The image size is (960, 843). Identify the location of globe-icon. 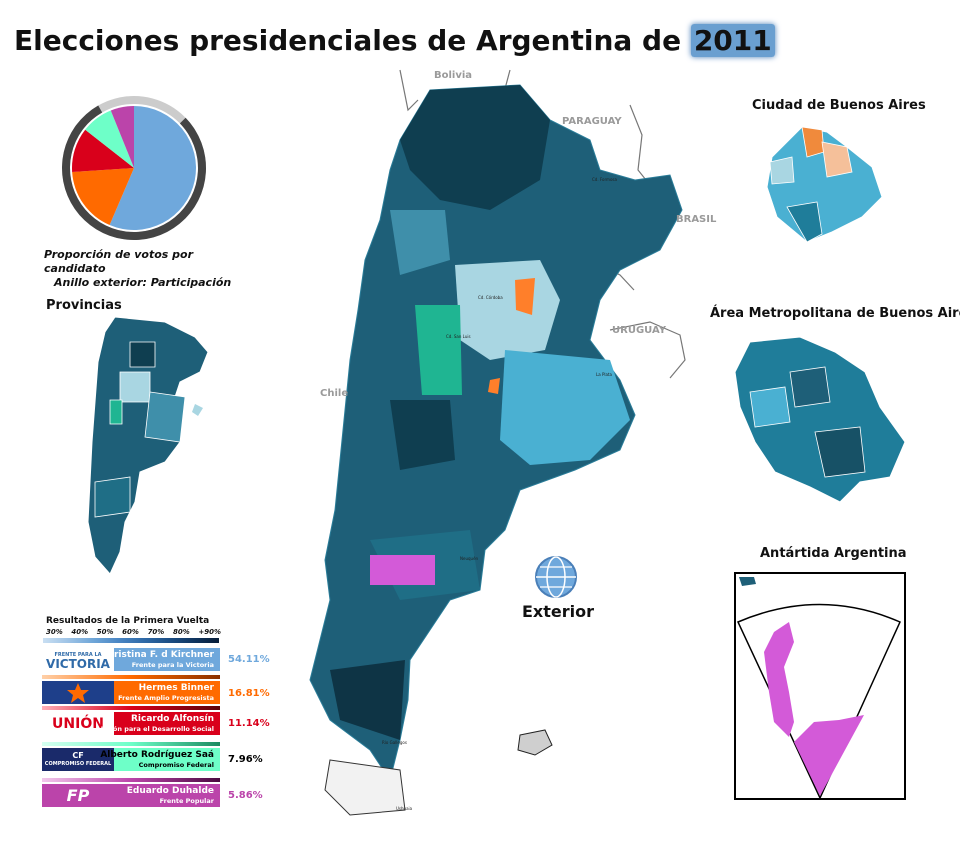
(556, 577).